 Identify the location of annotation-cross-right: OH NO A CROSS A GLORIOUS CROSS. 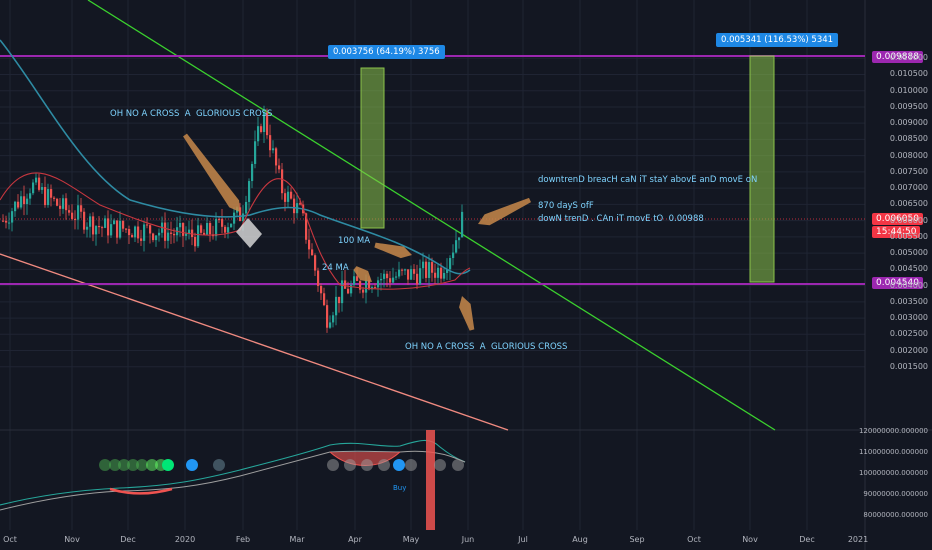
(486, 347).